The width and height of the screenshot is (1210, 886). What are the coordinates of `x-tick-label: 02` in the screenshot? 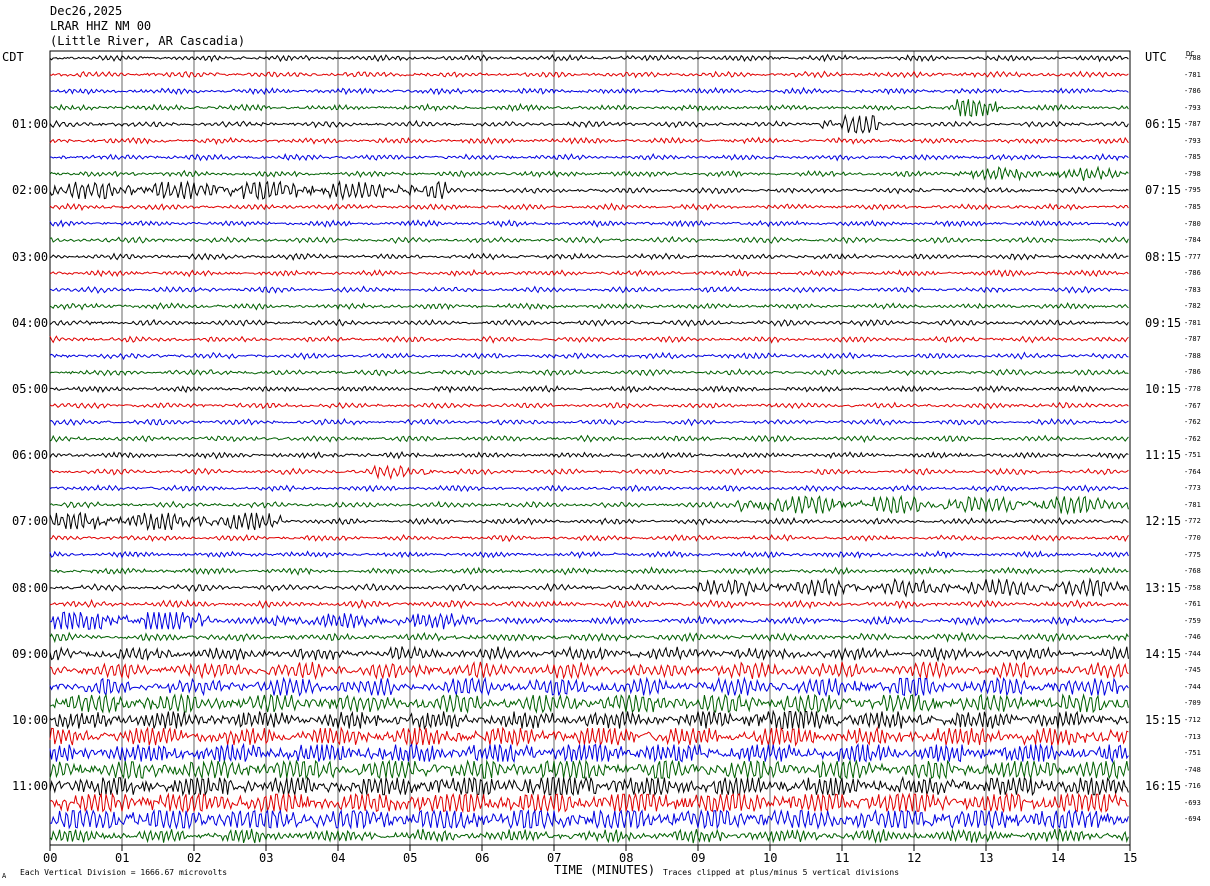 It's located at (194, 858).